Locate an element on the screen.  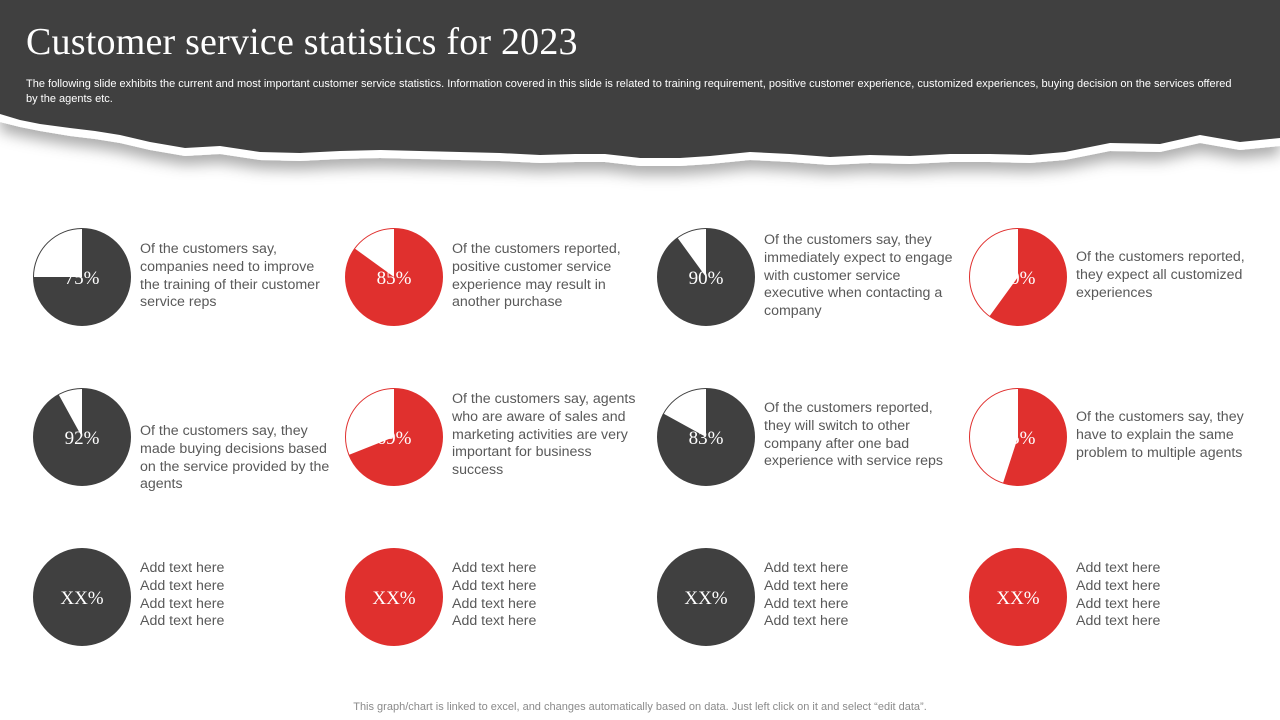
pie-percentage-label: 85% is located at coordinates (394, 278).